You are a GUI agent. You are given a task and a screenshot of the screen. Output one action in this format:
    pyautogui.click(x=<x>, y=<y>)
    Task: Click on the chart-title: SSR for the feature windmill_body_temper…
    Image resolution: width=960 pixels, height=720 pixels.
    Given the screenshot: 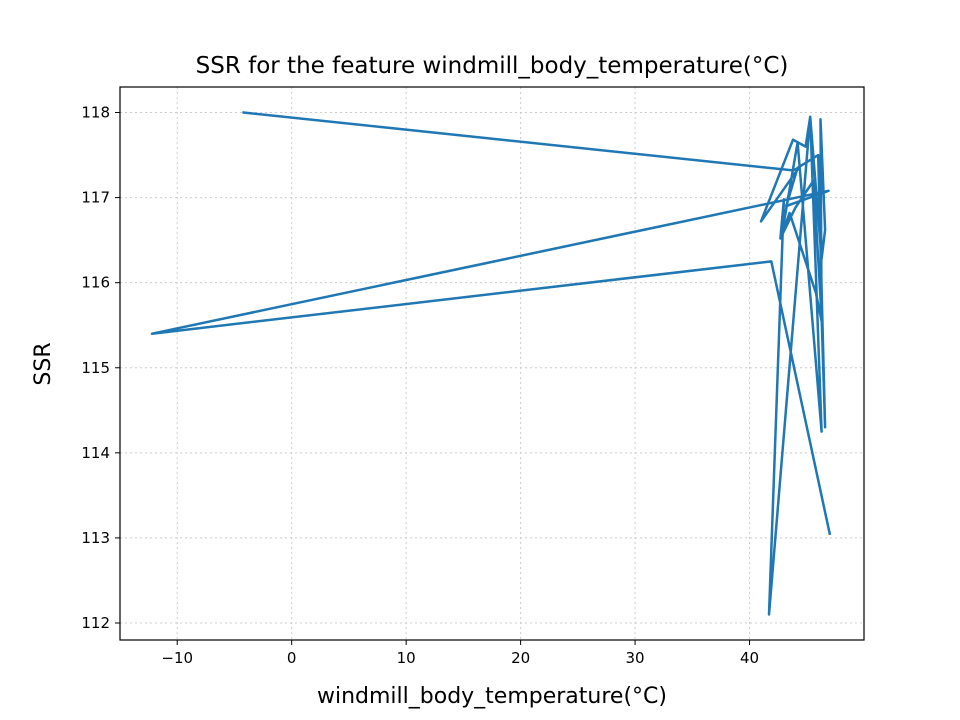 What is the action you would take?
    pyautogui.click(x=492, y=66)
    